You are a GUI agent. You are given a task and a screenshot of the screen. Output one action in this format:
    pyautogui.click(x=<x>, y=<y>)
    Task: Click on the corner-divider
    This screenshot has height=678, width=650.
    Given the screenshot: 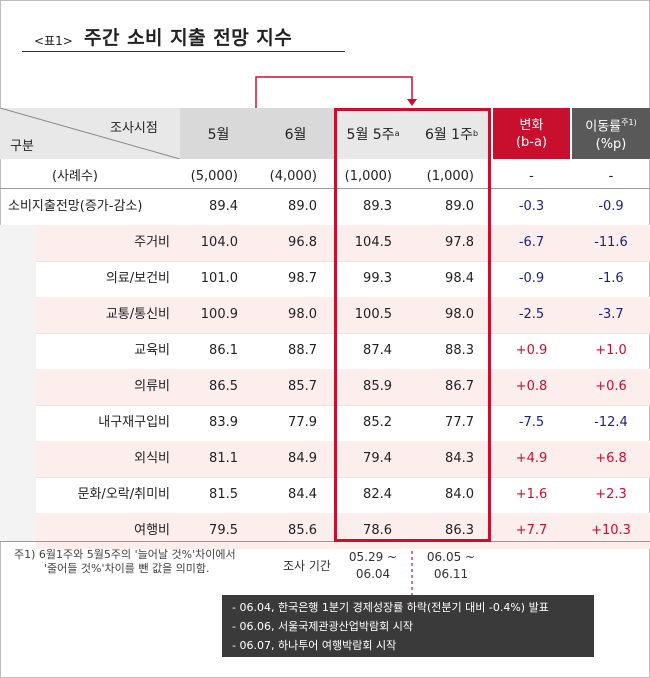 What is the action you would take?
    pyautogui.click(x=90, y=133)
    